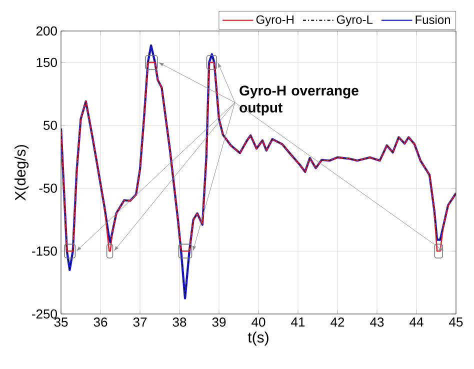  I want to click on legend-label: Gyro-H, so click(275, 20).